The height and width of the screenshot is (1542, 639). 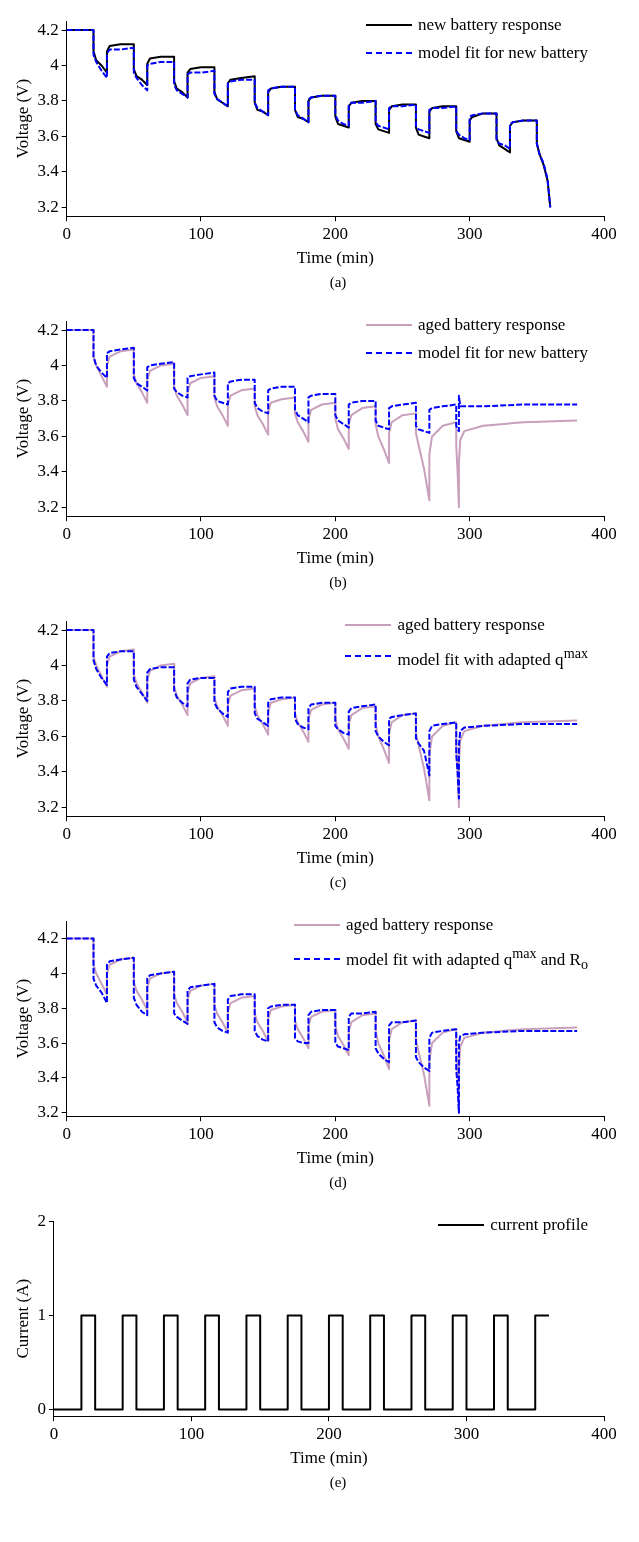 I want to click on text: (c), so click(x=338, y=882).